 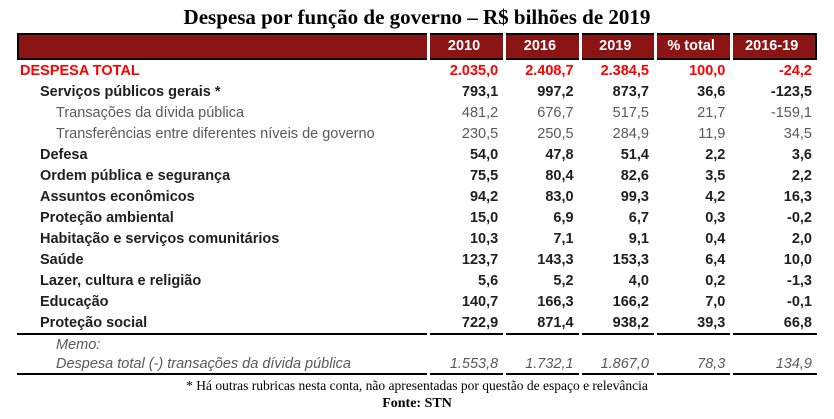 What do you see at coordinates (791, 112) in the screenshot?
I see `cell-value: -159,1` at bounding box center [791, 112].